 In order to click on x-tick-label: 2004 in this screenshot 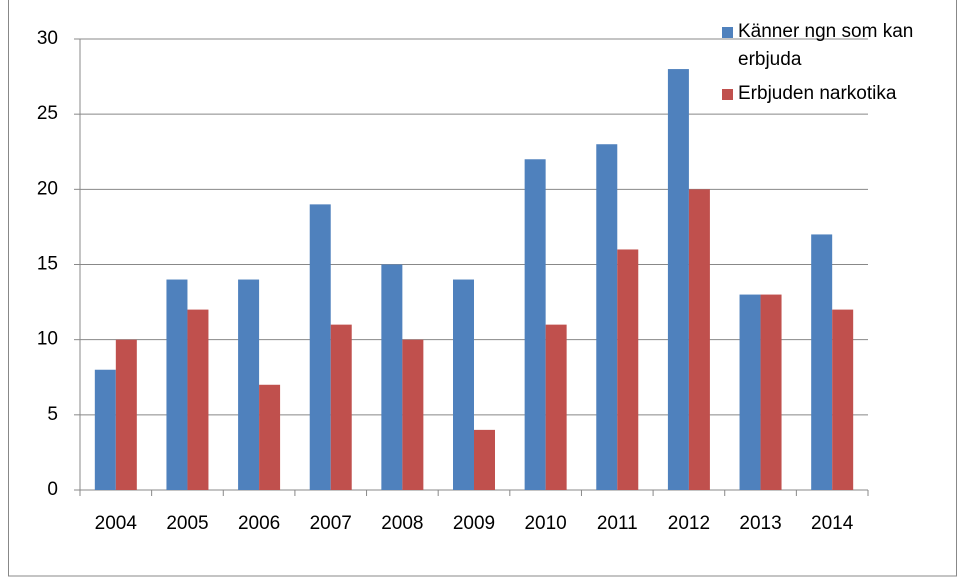, I will do `click(116, 523)`.